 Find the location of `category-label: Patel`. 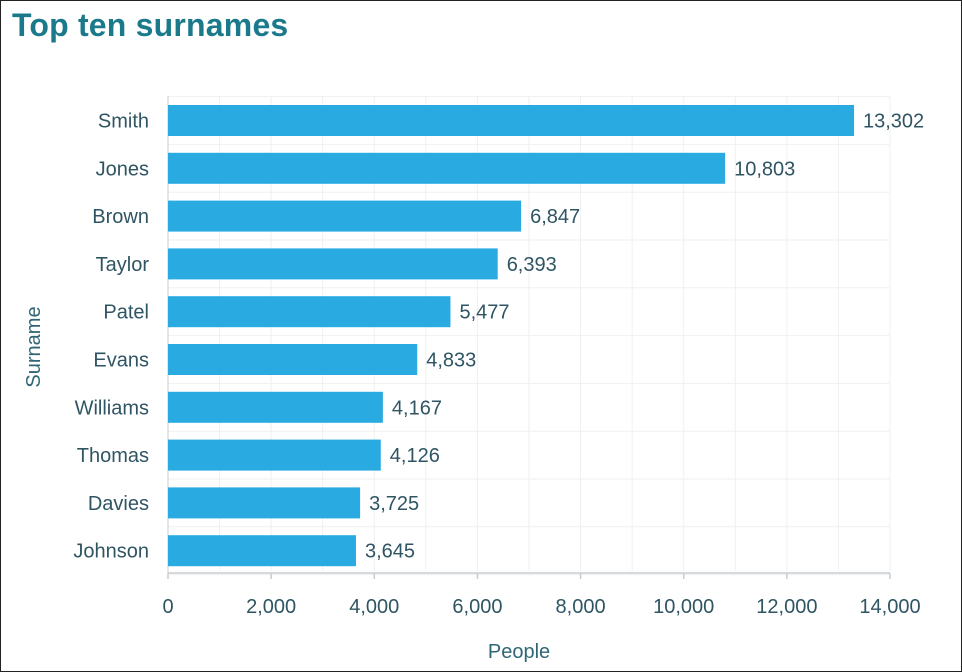

category-label: Patel is located at coordinates (126, 313).